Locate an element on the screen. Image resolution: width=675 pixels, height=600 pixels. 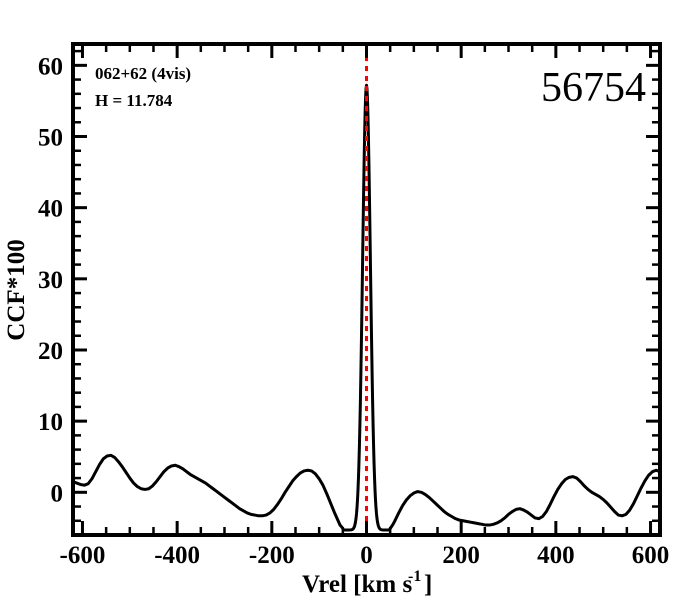
x-tick-label: -200 is located at coordinates (272, 555).